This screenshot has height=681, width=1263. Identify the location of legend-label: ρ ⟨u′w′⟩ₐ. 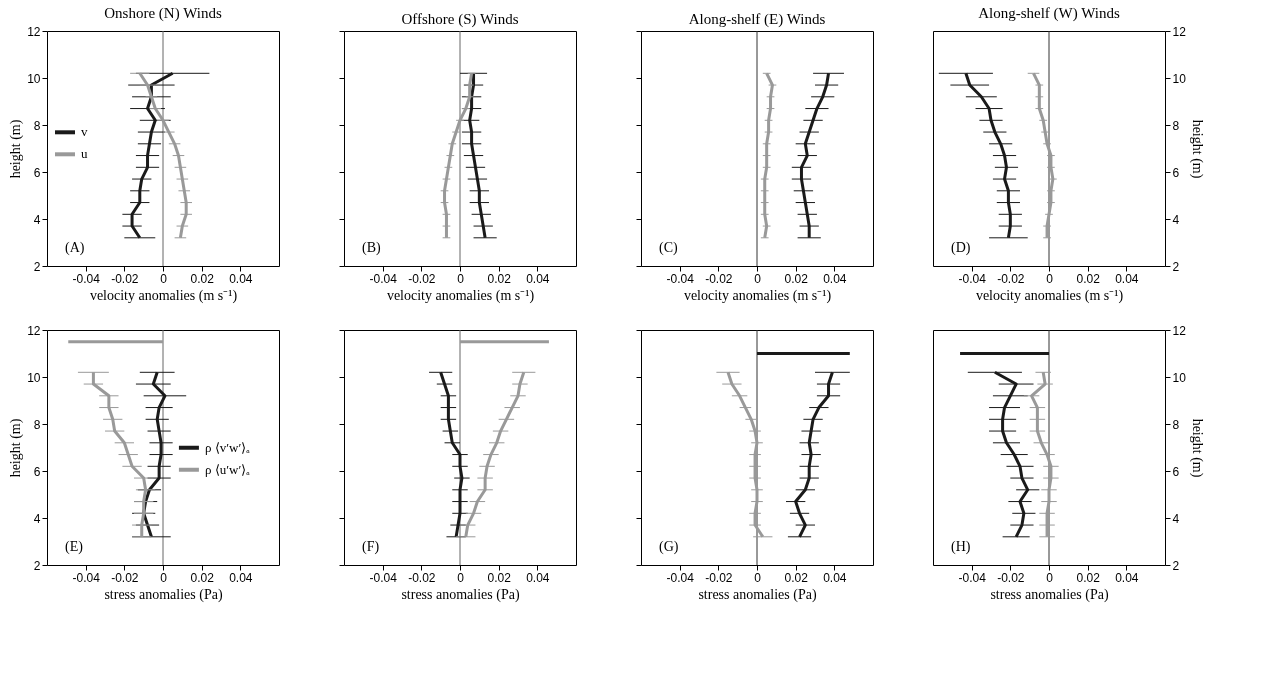
(227, 469).